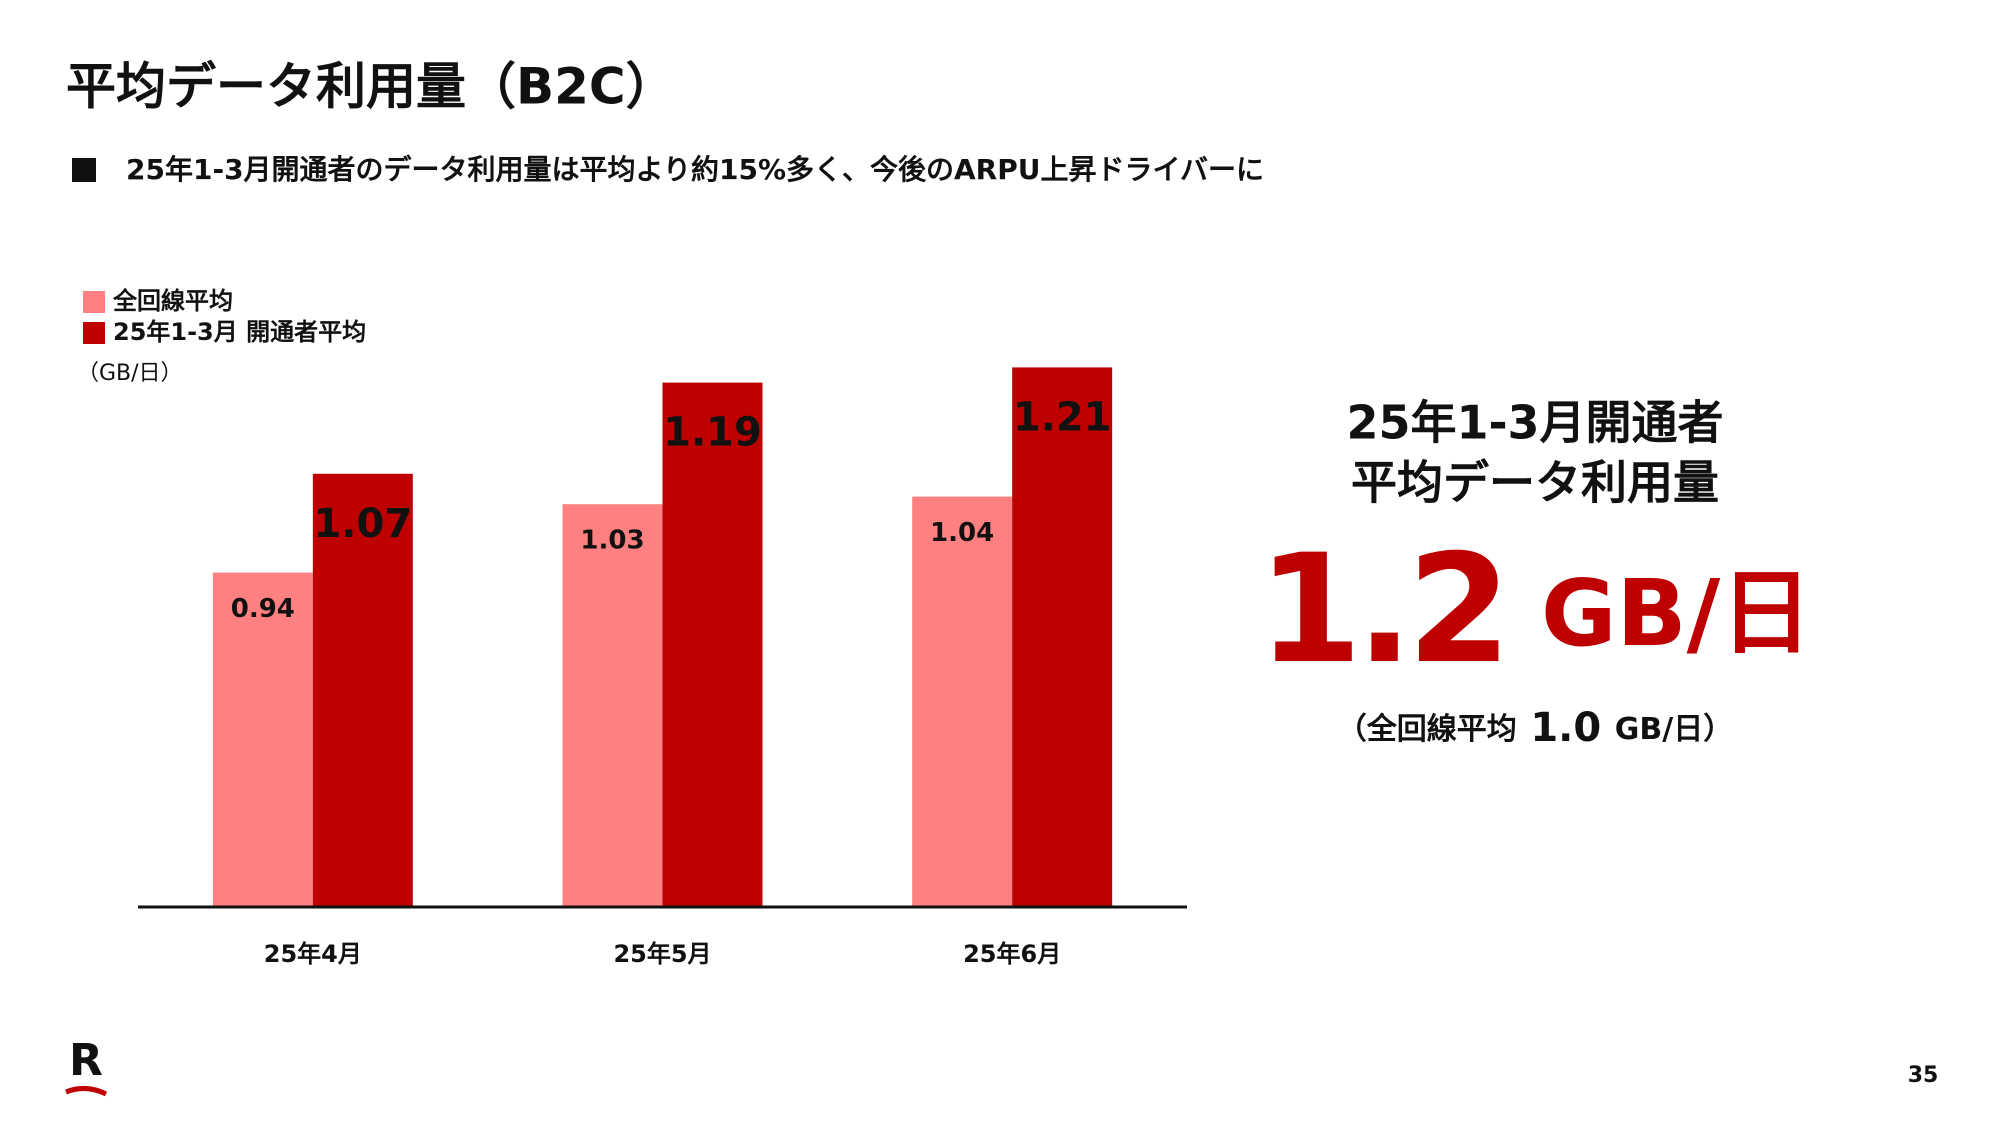 This screenshot has height=1125, width=2000. I want to click on value-label: 1.07, so click(362, 524).